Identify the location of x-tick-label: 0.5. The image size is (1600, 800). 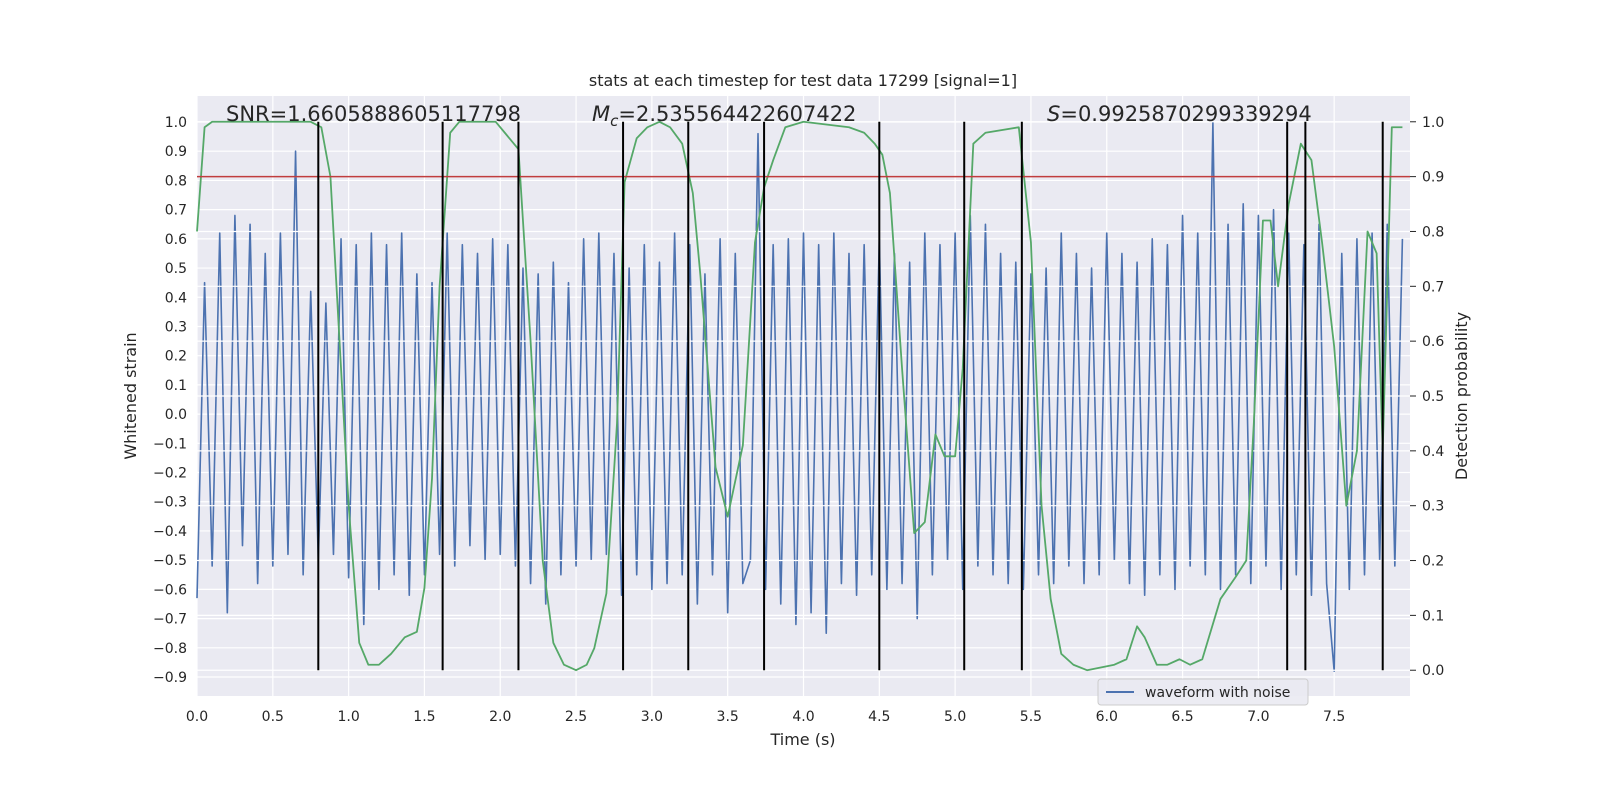
(273, 717).